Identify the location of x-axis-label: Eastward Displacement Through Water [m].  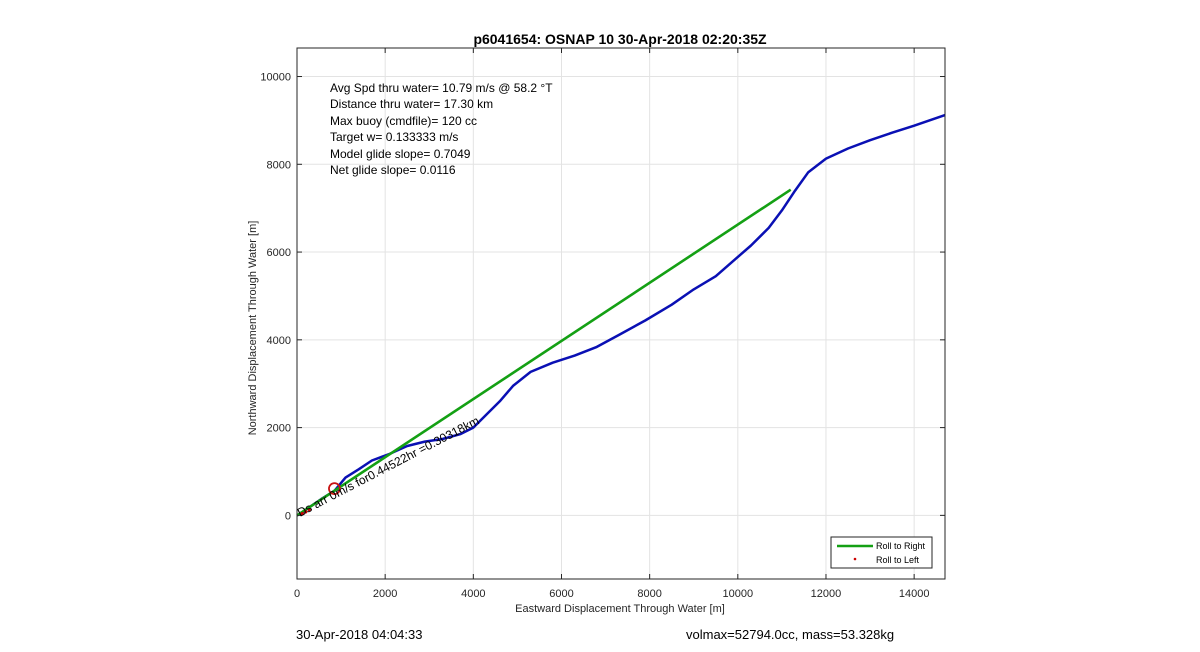
(620, 609).